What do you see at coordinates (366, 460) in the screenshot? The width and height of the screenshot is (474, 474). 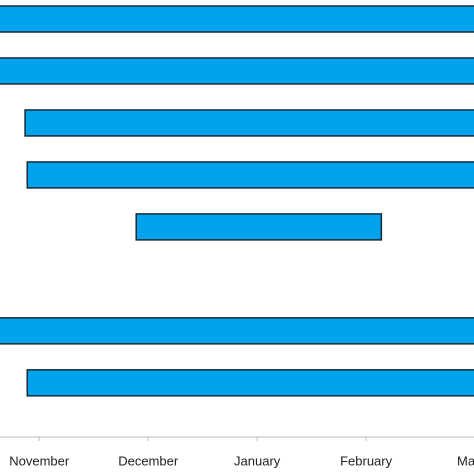 I see `x-tick-label: February` at bounding box center [366, 460].